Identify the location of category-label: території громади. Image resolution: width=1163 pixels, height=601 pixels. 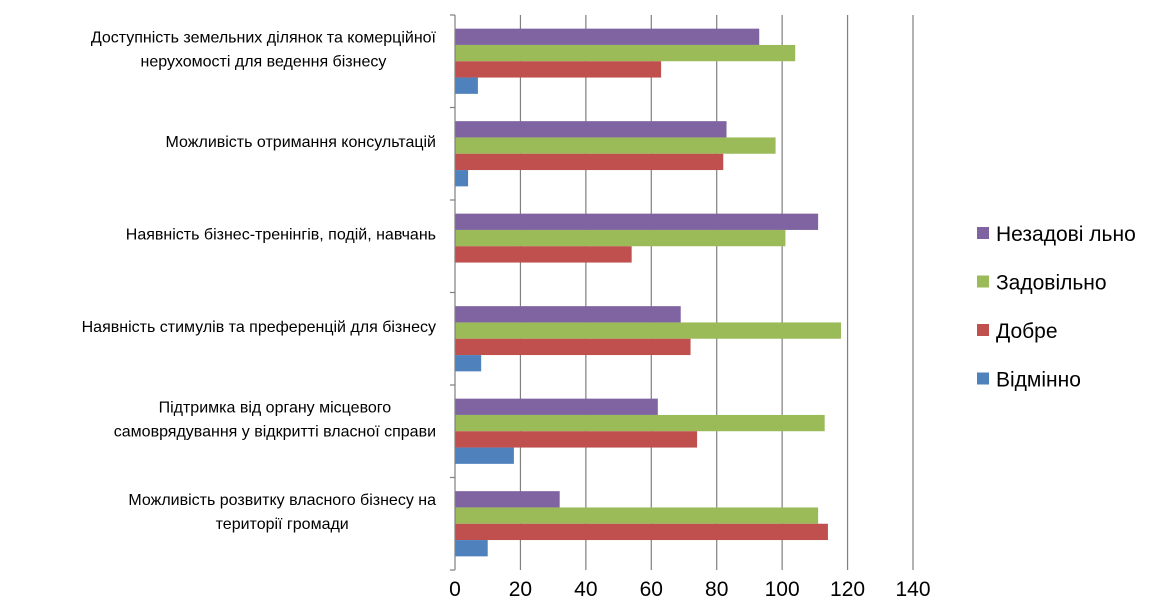
(282, 524).